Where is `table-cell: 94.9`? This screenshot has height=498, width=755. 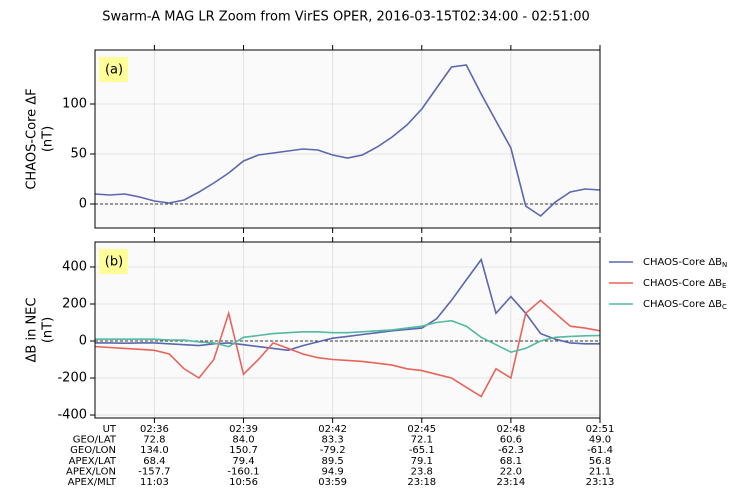
table-cell: 94.9 is located at coordinates (333, 471).